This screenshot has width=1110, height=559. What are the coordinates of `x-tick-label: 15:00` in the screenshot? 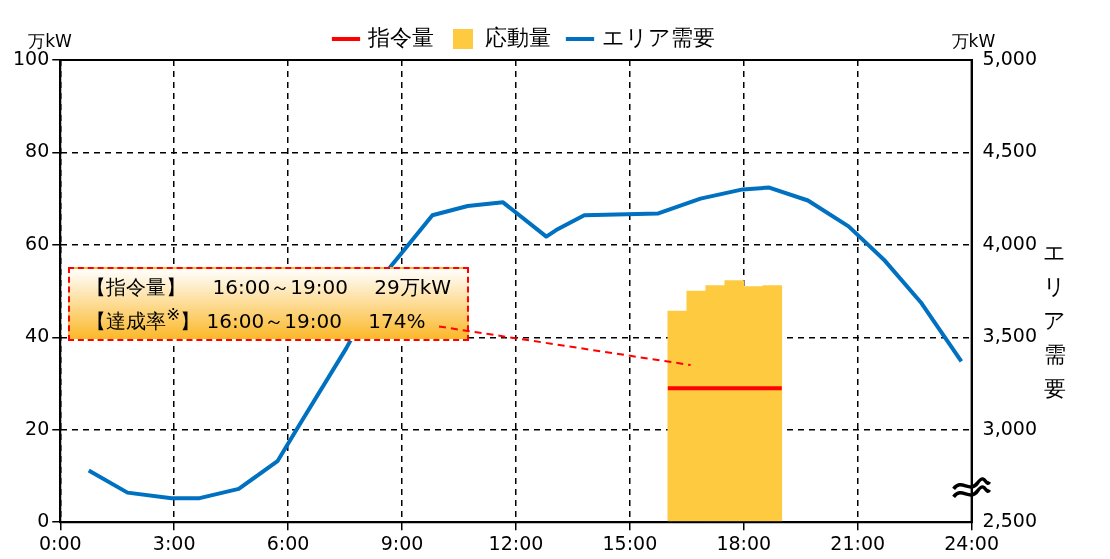 It's located at (630, 542).